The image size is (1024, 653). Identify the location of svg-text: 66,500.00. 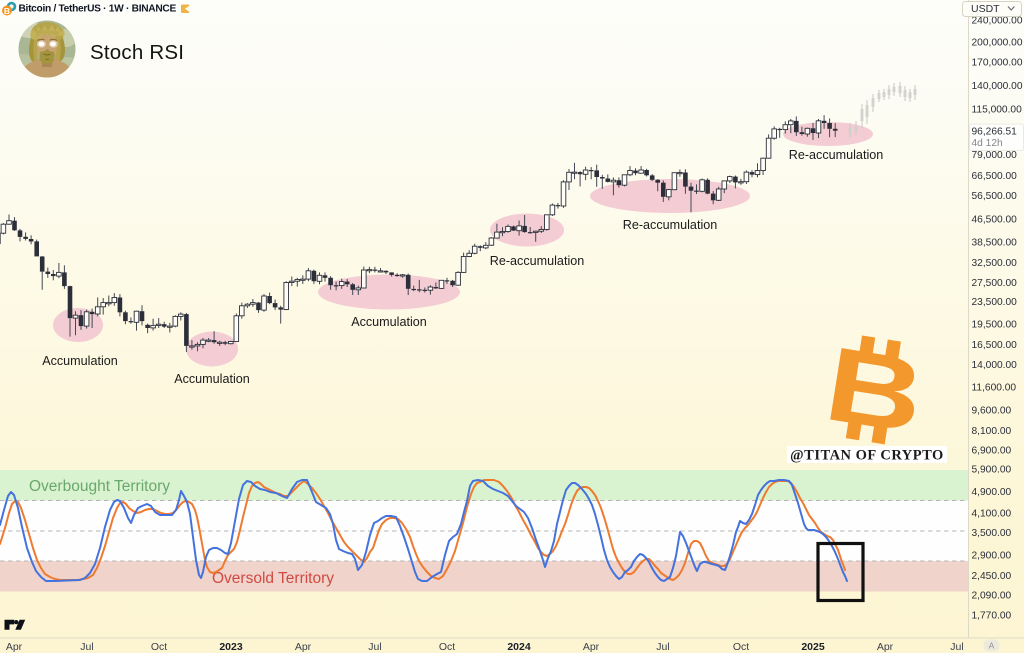
(995, 176).